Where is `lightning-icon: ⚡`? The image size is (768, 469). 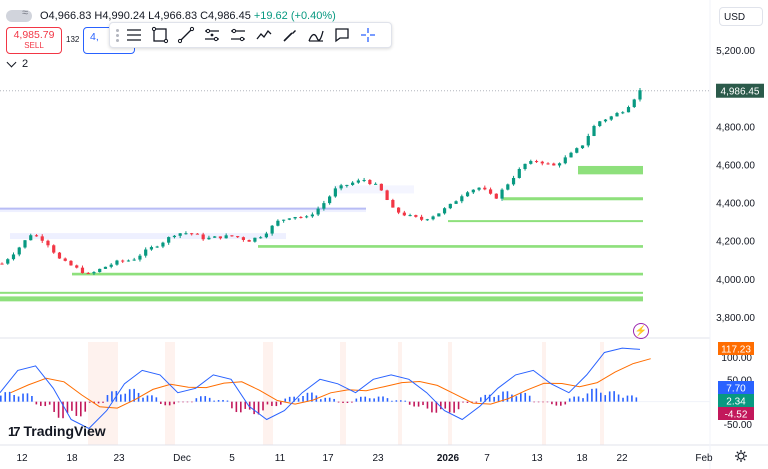 lightning-icon: ⚡ is located at coordinates (641, 331).